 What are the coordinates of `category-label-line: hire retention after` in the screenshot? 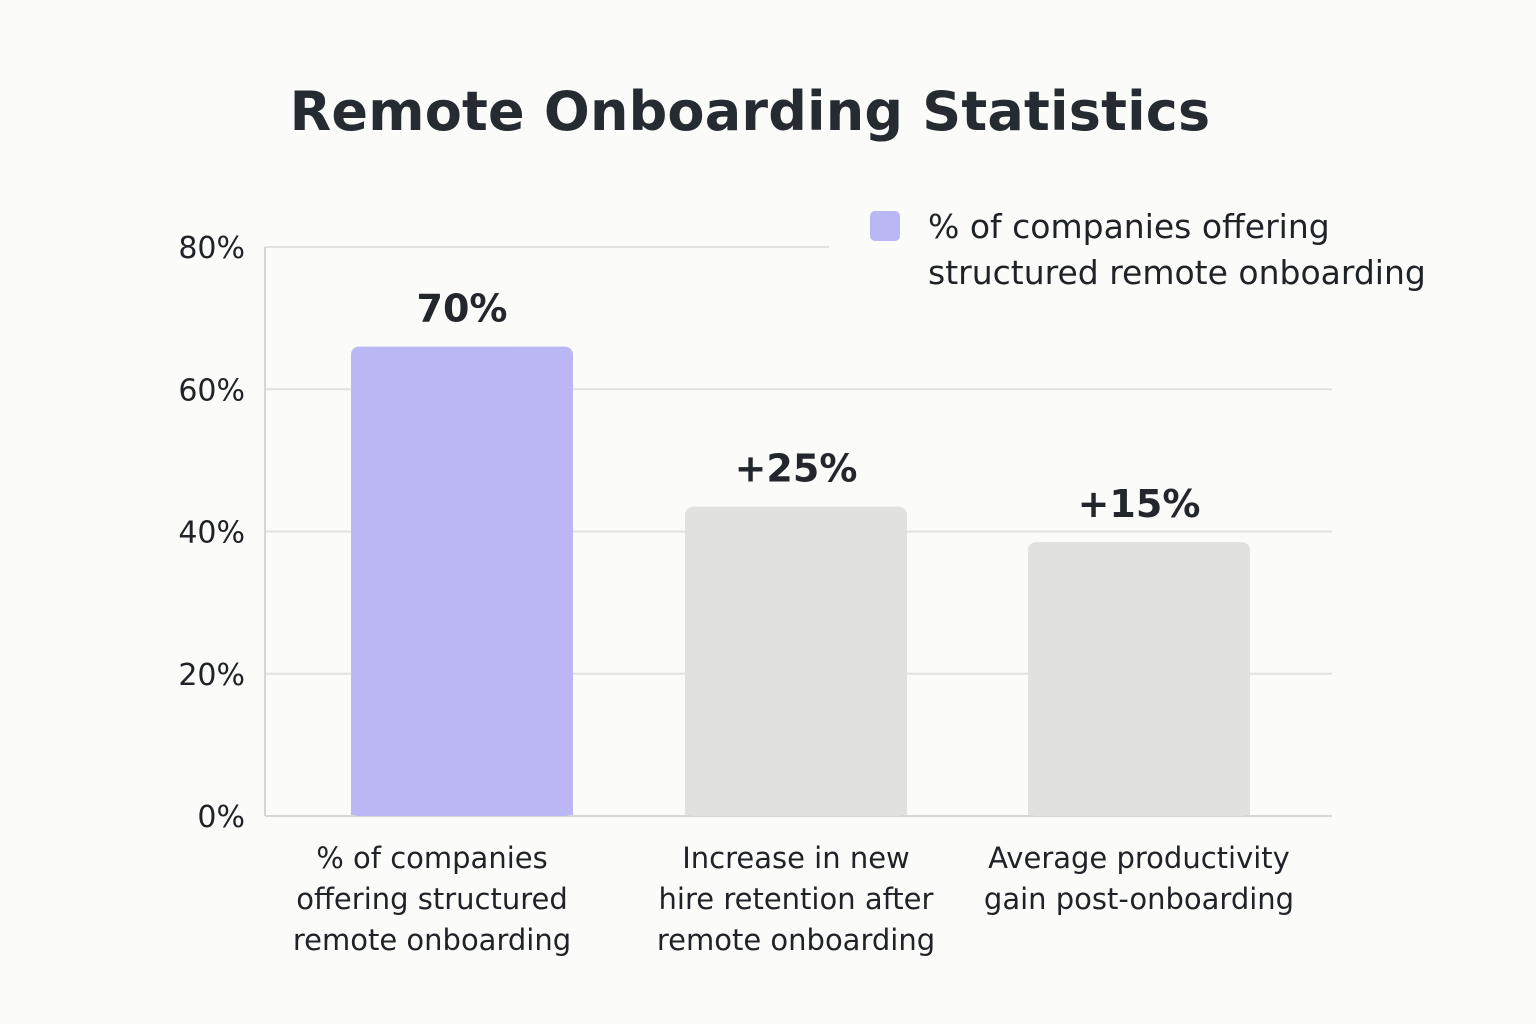 It's located at (796, 899).